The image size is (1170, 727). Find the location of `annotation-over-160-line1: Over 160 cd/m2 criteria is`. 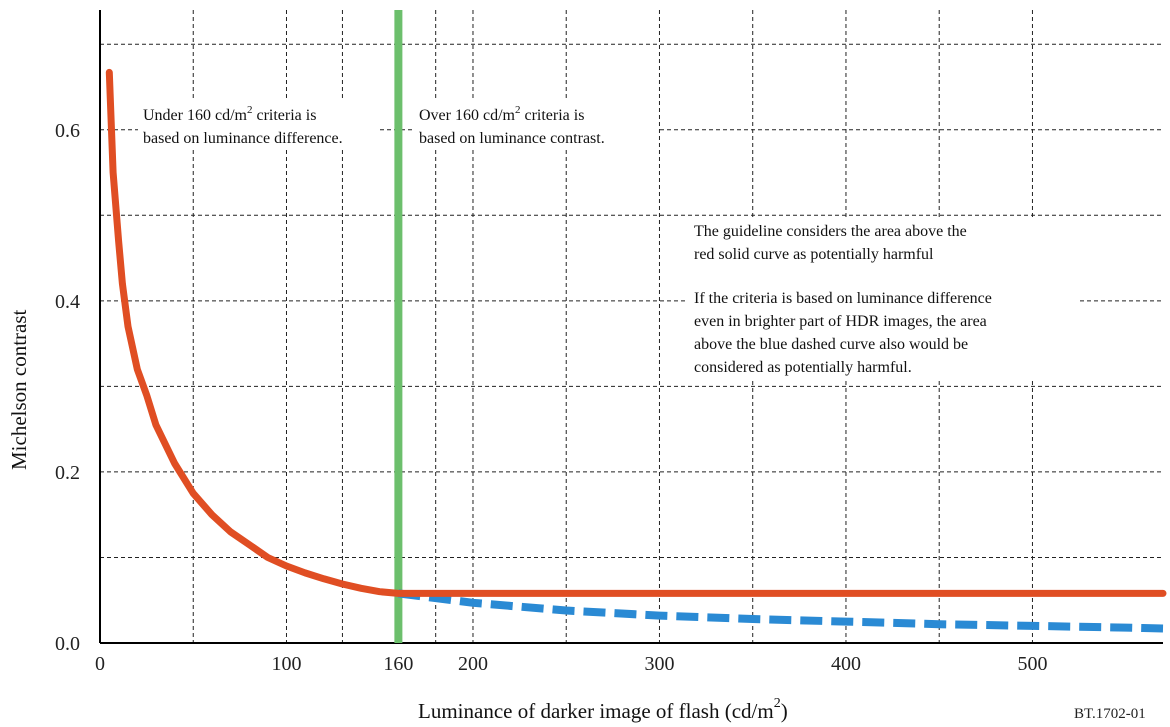

annotation-over-160-line1: Over 160 cd/m2 criteria is is located at coordinates (501, 114).